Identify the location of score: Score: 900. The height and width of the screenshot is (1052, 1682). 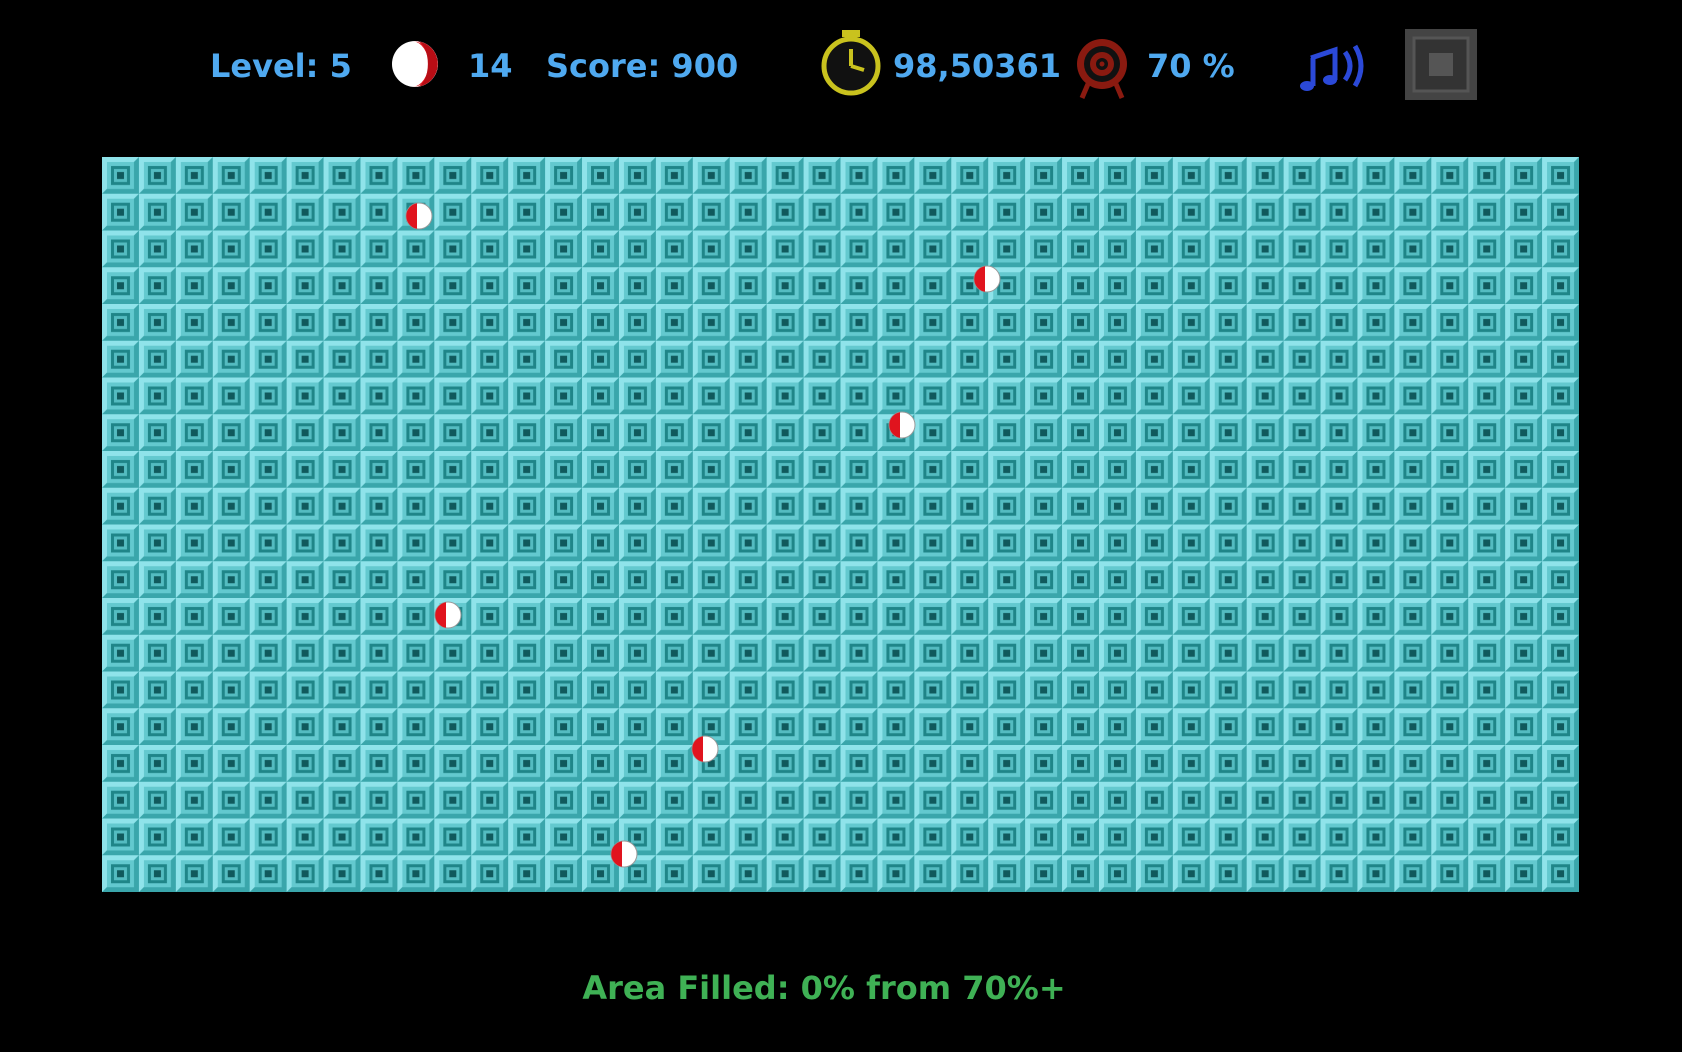
(642, 66).